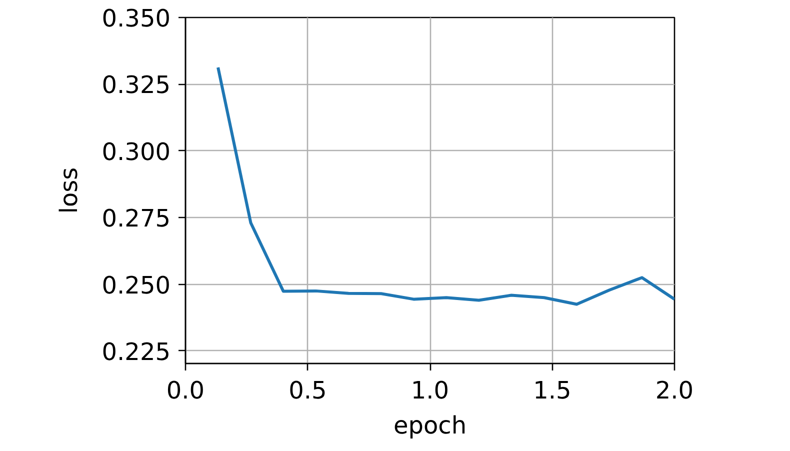 This screenshot has width=790, height=451. I want to click on x-tick-label: 1.0, so click(430, 390).